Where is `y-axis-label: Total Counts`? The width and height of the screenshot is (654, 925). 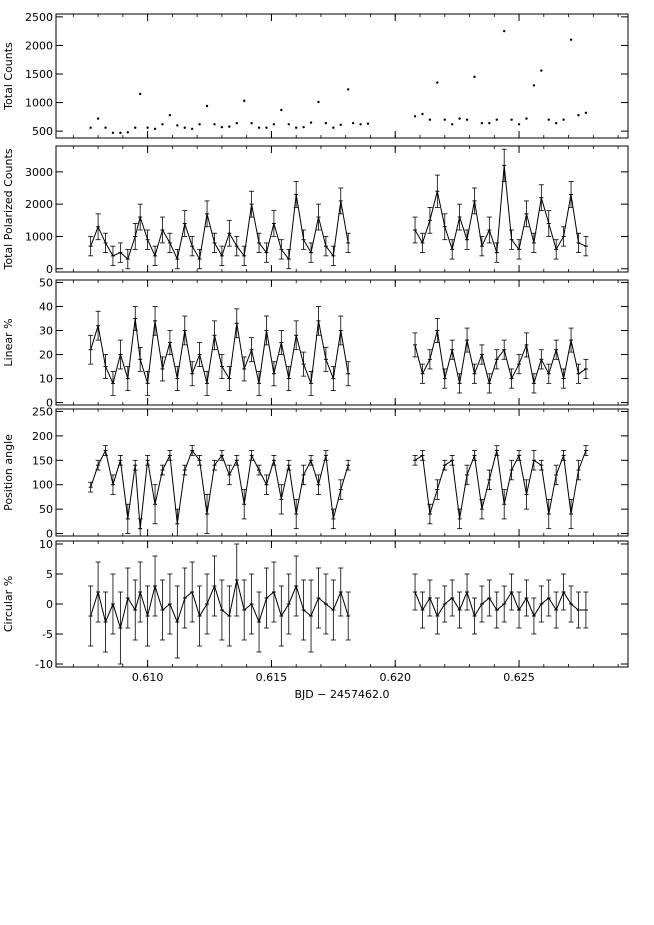 y-axis-label: Total Counts is located at coordinates (8, 76).